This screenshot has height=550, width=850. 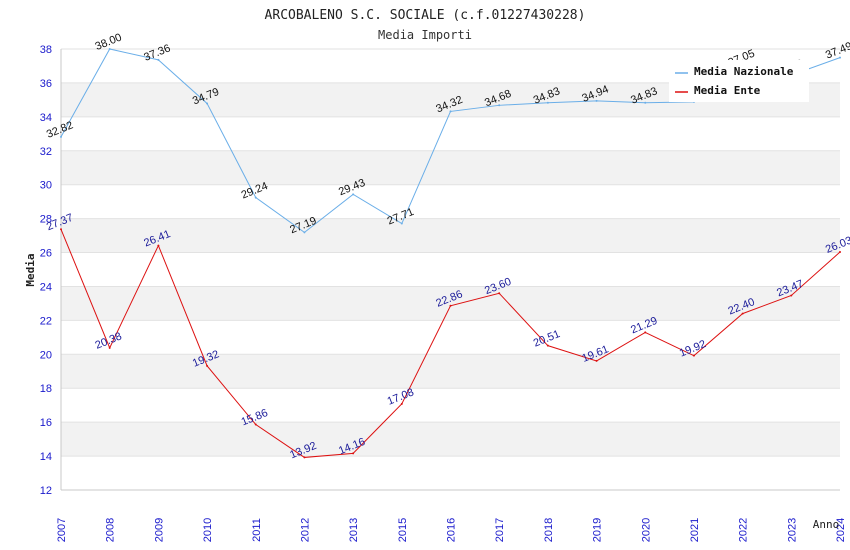 I want to click on legend-label-nazionale: Media Nazionale, so click(x=744, y=71).